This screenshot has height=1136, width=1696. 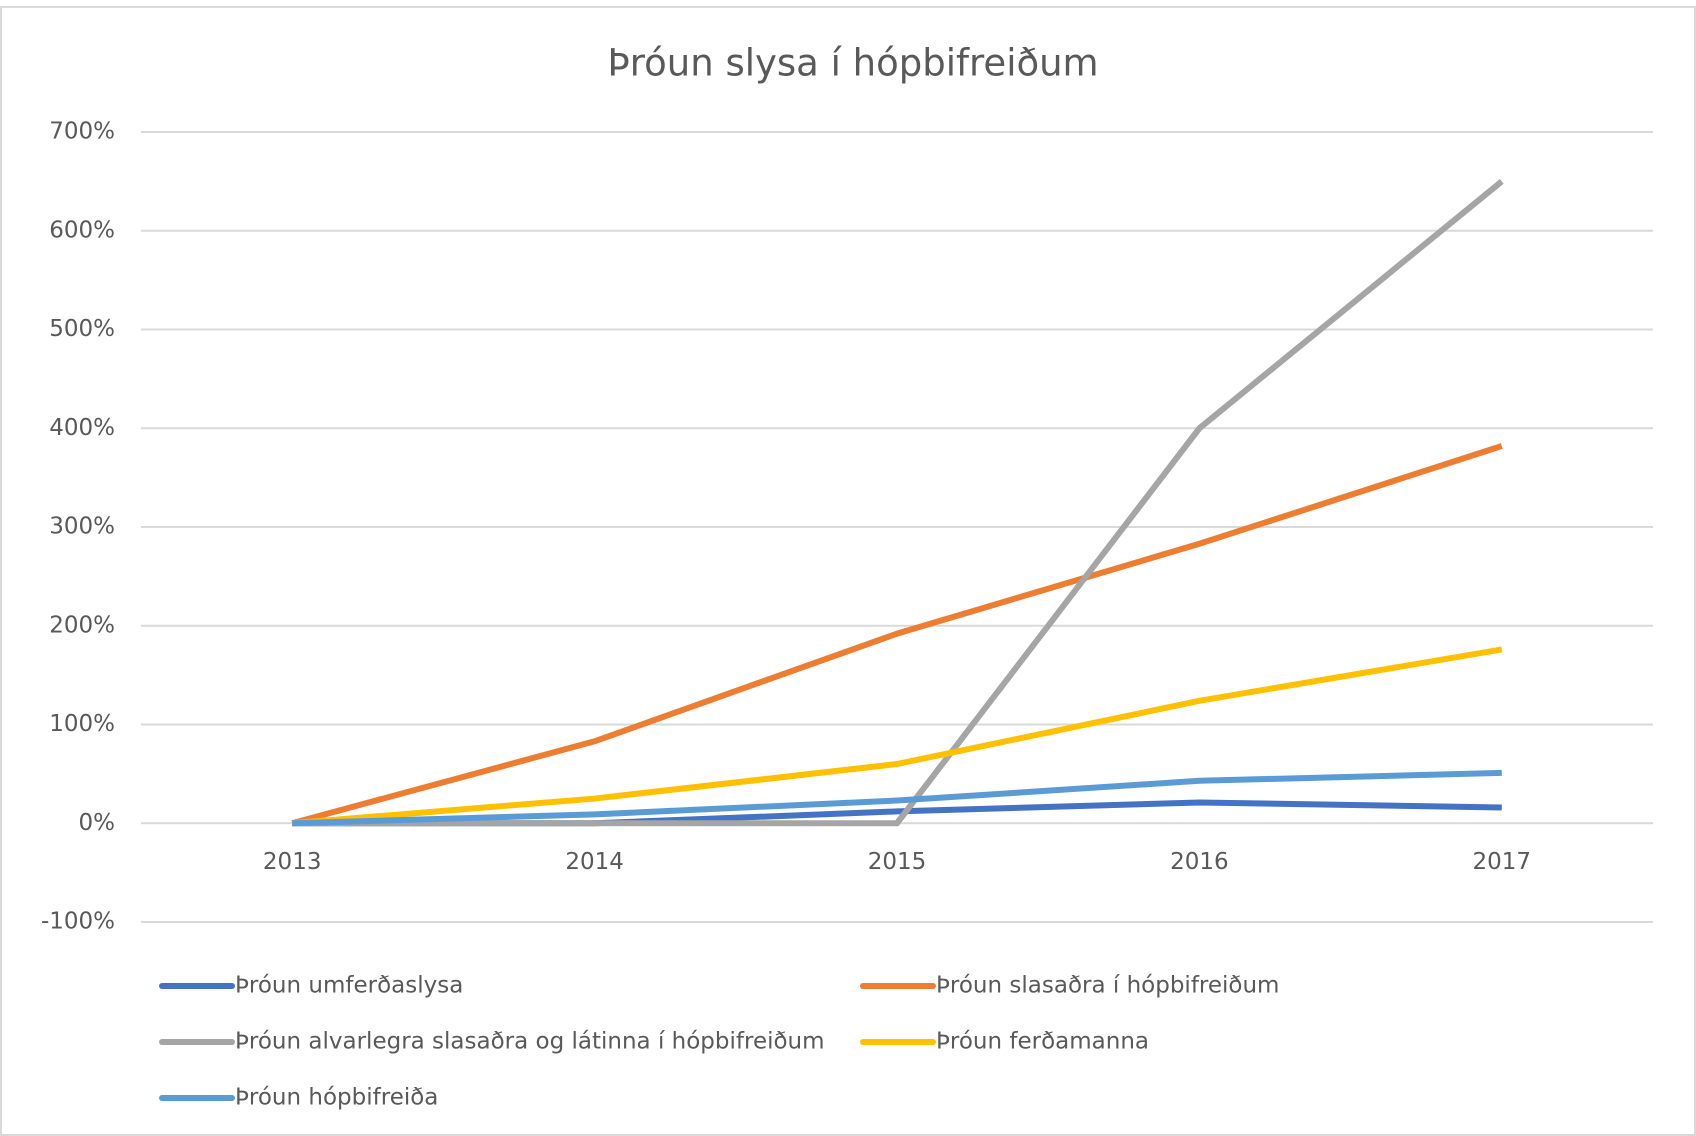 I want to click on y-tick-label: 0%, so click(x=97, y=823).